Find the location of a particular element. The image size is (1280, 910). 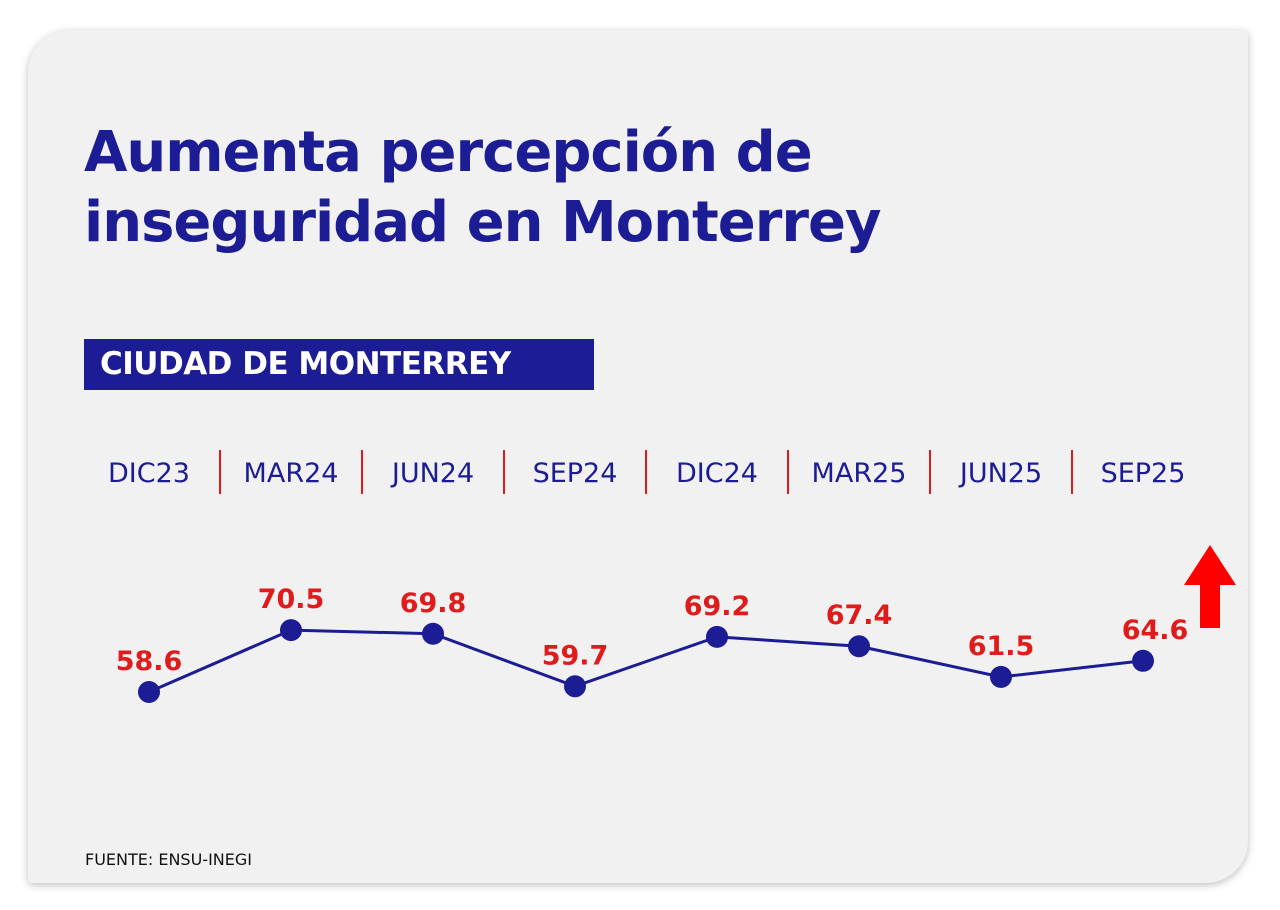

x-tick-label: JUN24 is located at coordinates (432, 473).